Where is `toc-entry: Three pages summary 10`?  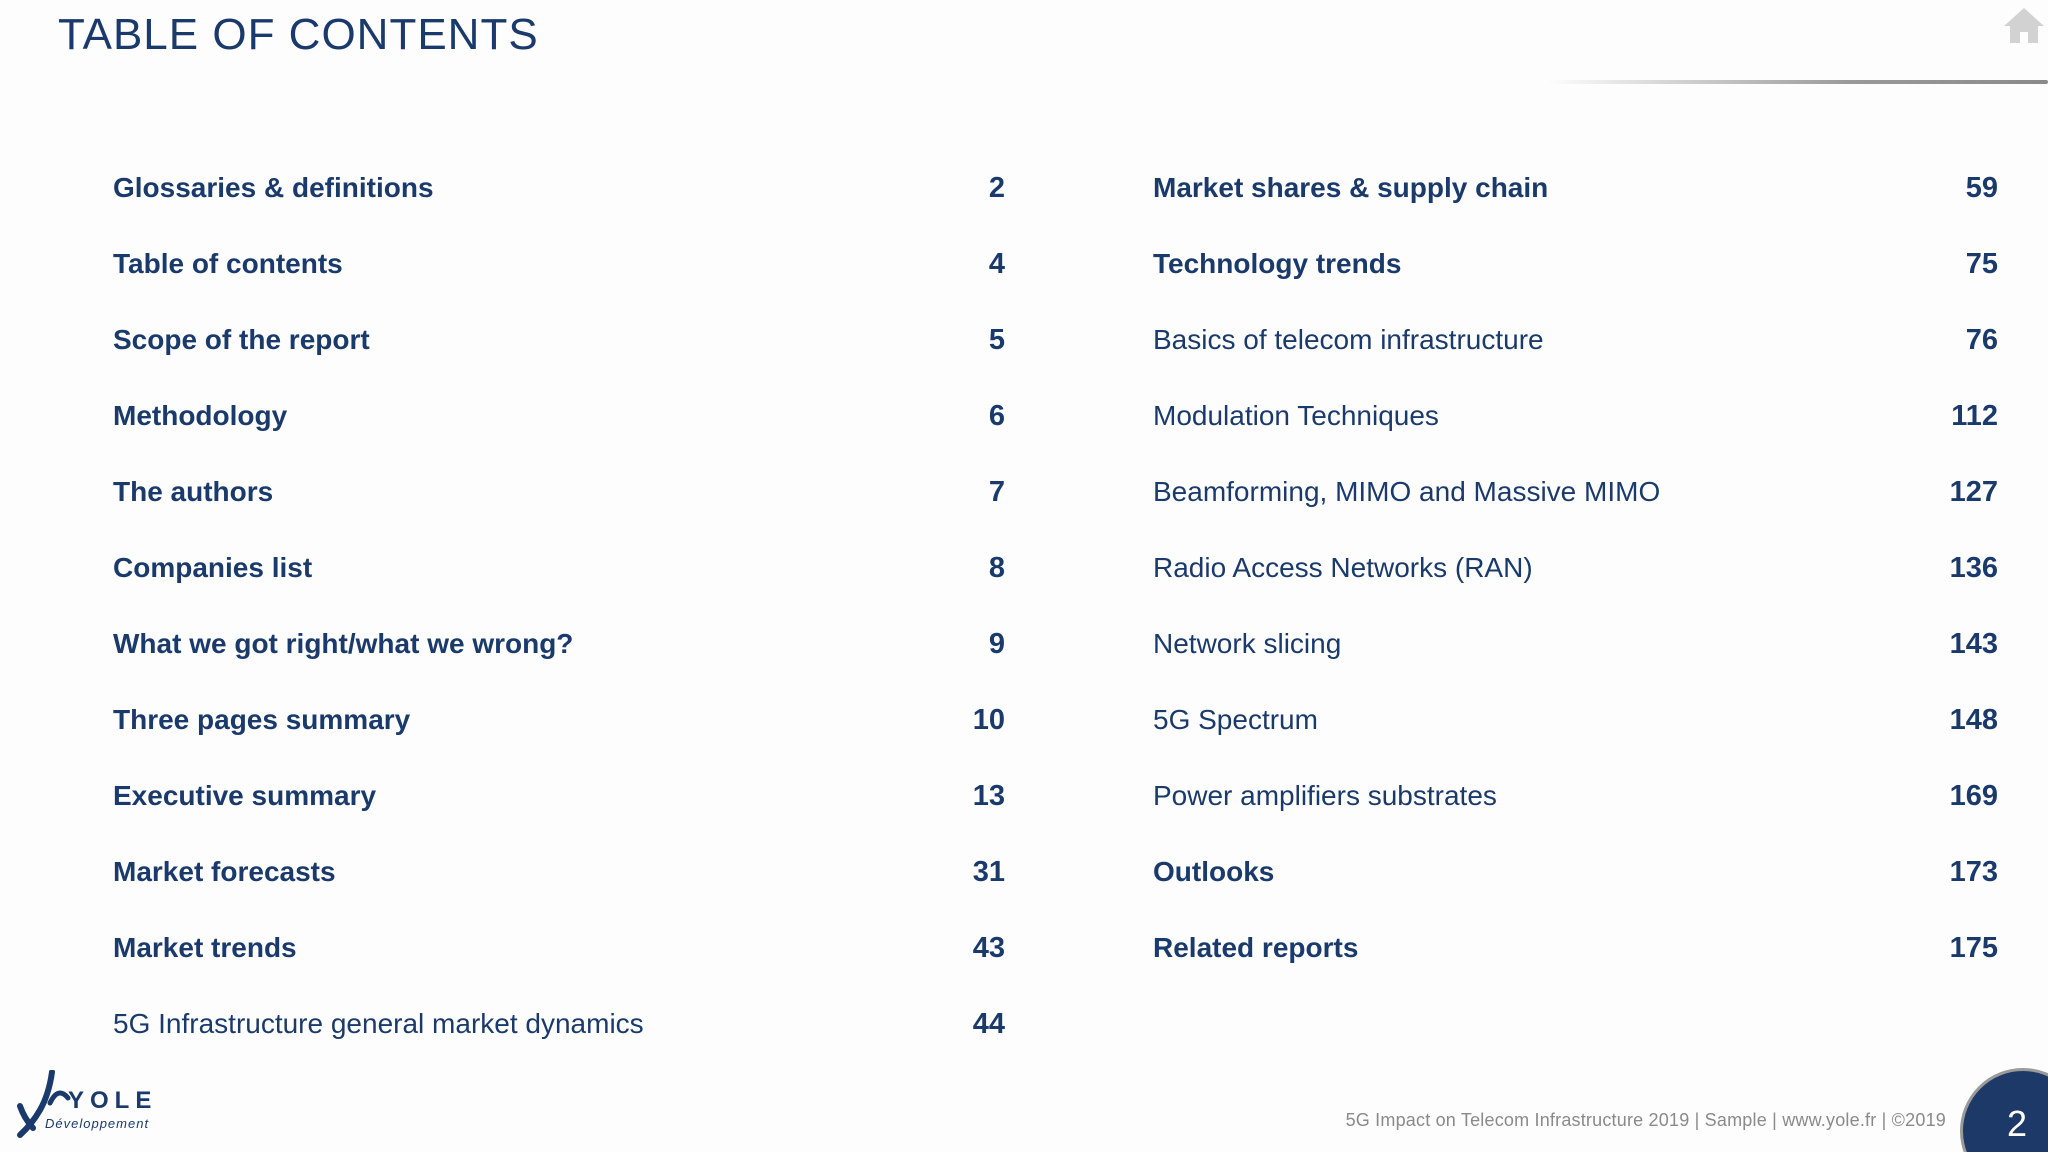
toc-entry: Three pages summary 10 is located at coordinates (559, 720).